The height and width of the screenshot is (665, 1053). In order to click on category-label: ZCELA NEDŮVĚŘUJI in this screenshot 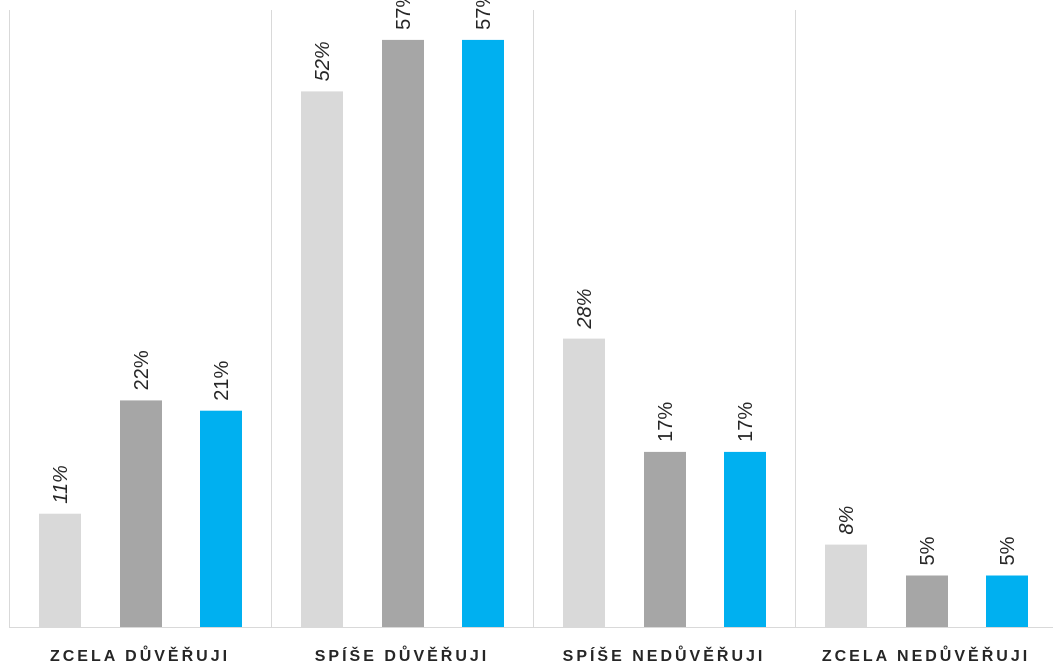, I will do `click(926, 655)`.